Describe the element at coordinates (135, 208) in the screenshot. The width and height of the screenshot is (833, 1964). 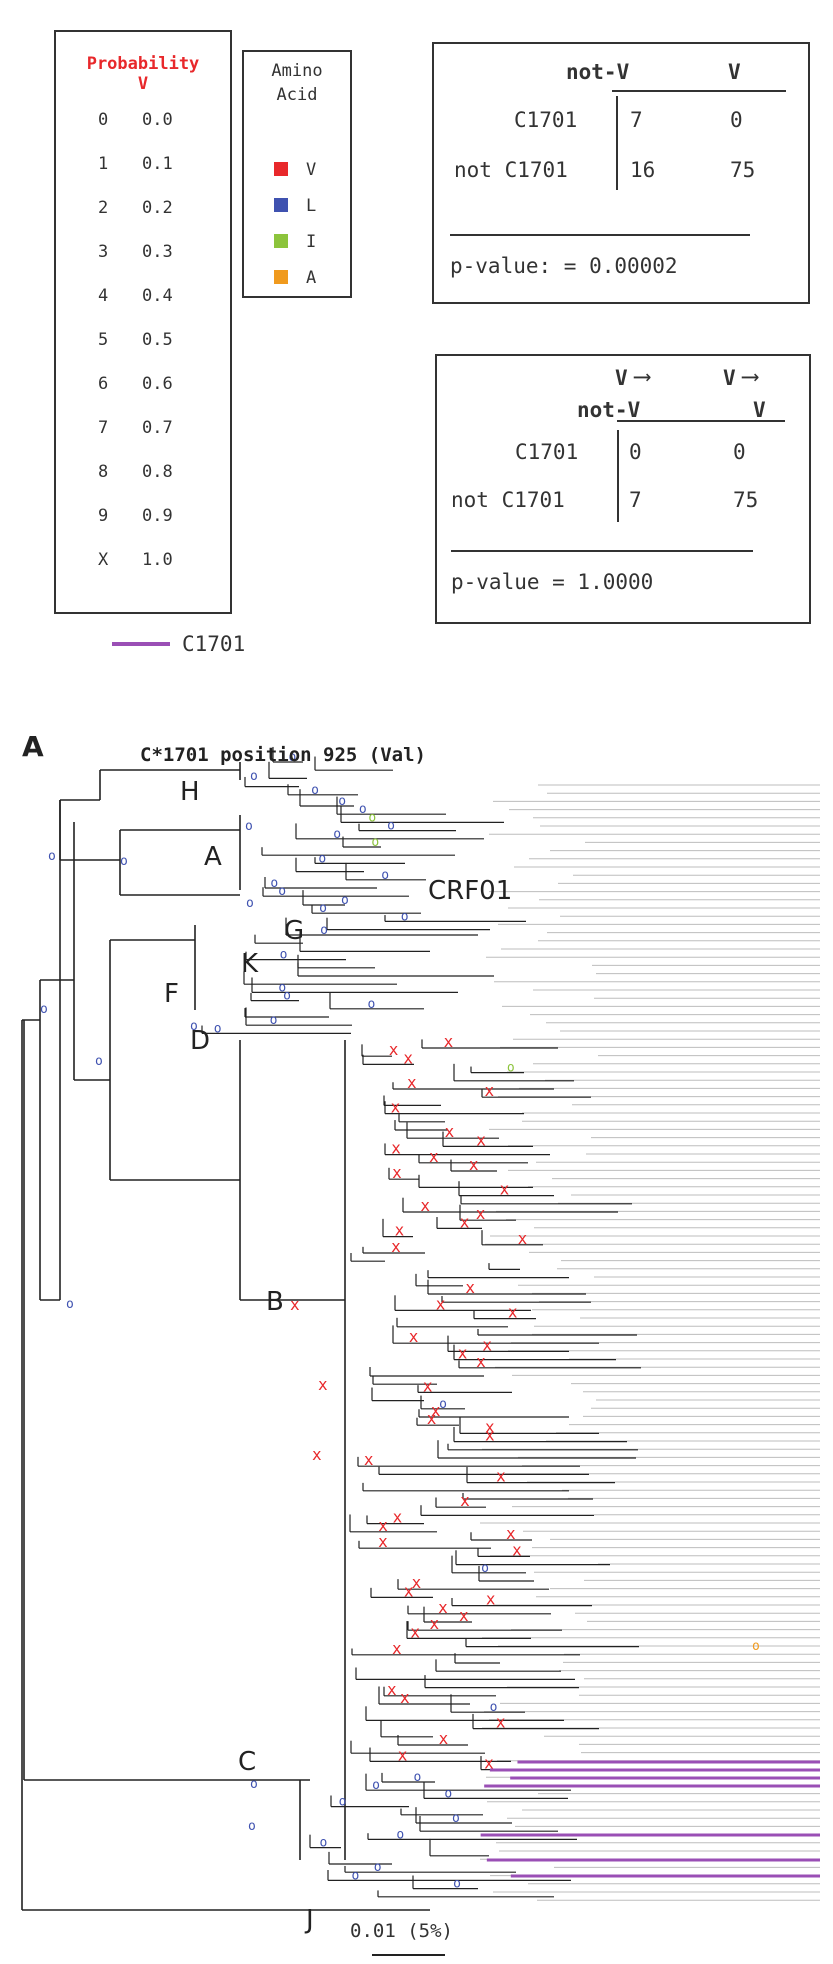
I see `probability-row: 2 0.2` at that location.